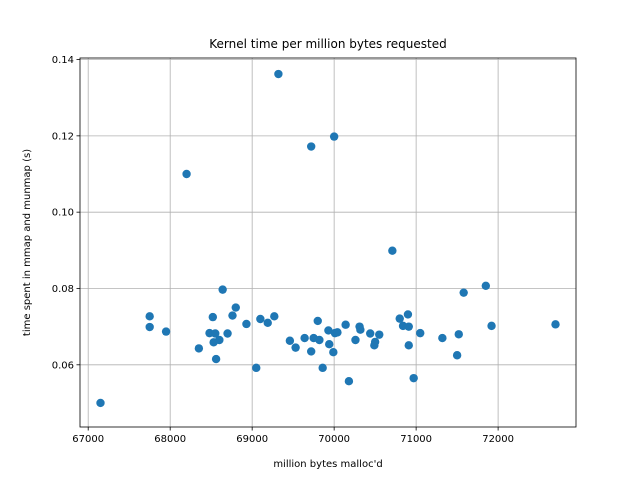  I want to click on x-tick-label: 72000, so click(498, 439).